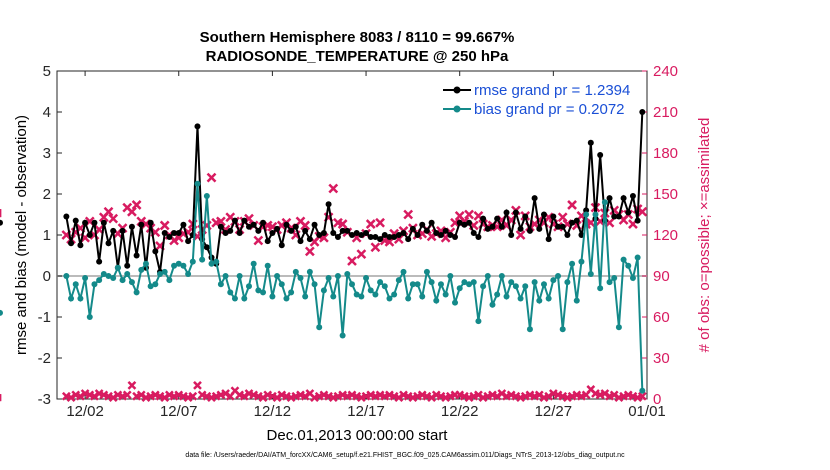 The width and height of the screenshot is (830, 470). I want to click on left-axis-ticks: -3 -2 -1 0 1 2 3 4 5, so click(50, 235).